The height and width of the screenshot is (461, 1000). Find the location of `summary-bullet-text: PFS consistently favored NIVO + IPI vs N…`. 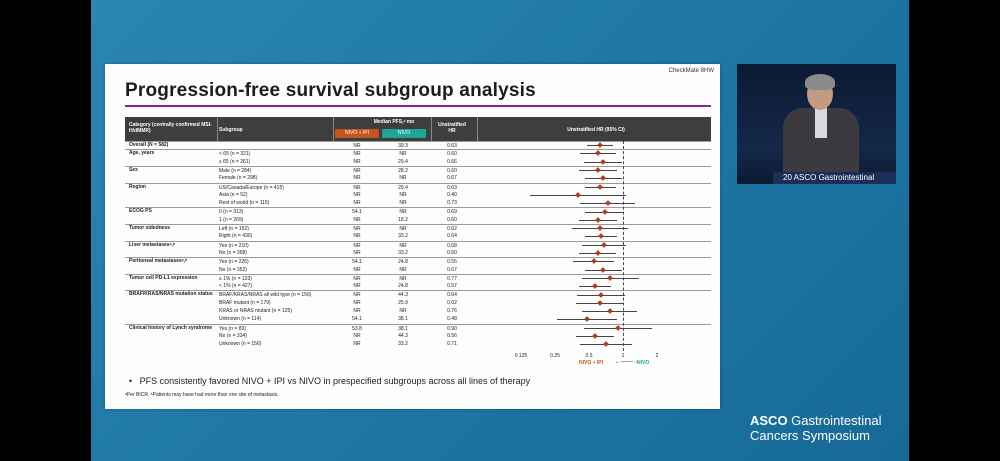

summary-bullet-text: PFS consistently favored NIVO + IPI vs N… is located at coordinates (335, 381).